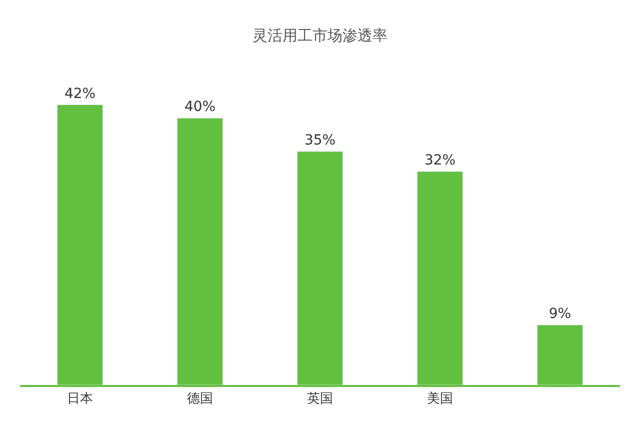 This screenshot has width=640, height=425. What do you see at coordinates (560, 314) in the screenshot?
I see `data-label: 9%` at bounding box center [560, 314].